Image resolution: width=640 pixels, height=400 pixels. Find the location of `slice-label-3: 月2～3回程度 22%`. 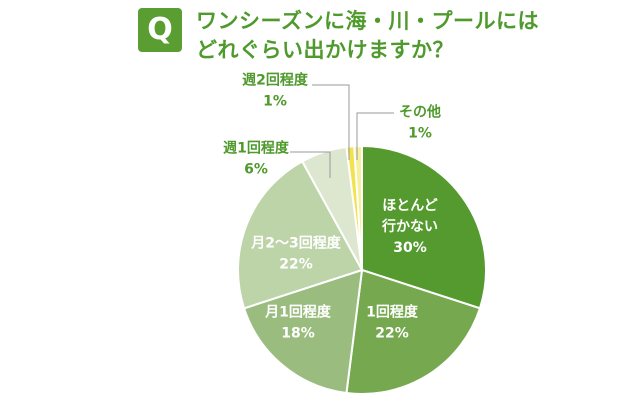

slice-label-3: 月2～3回程度 22% is located at coordinates (295, 254).